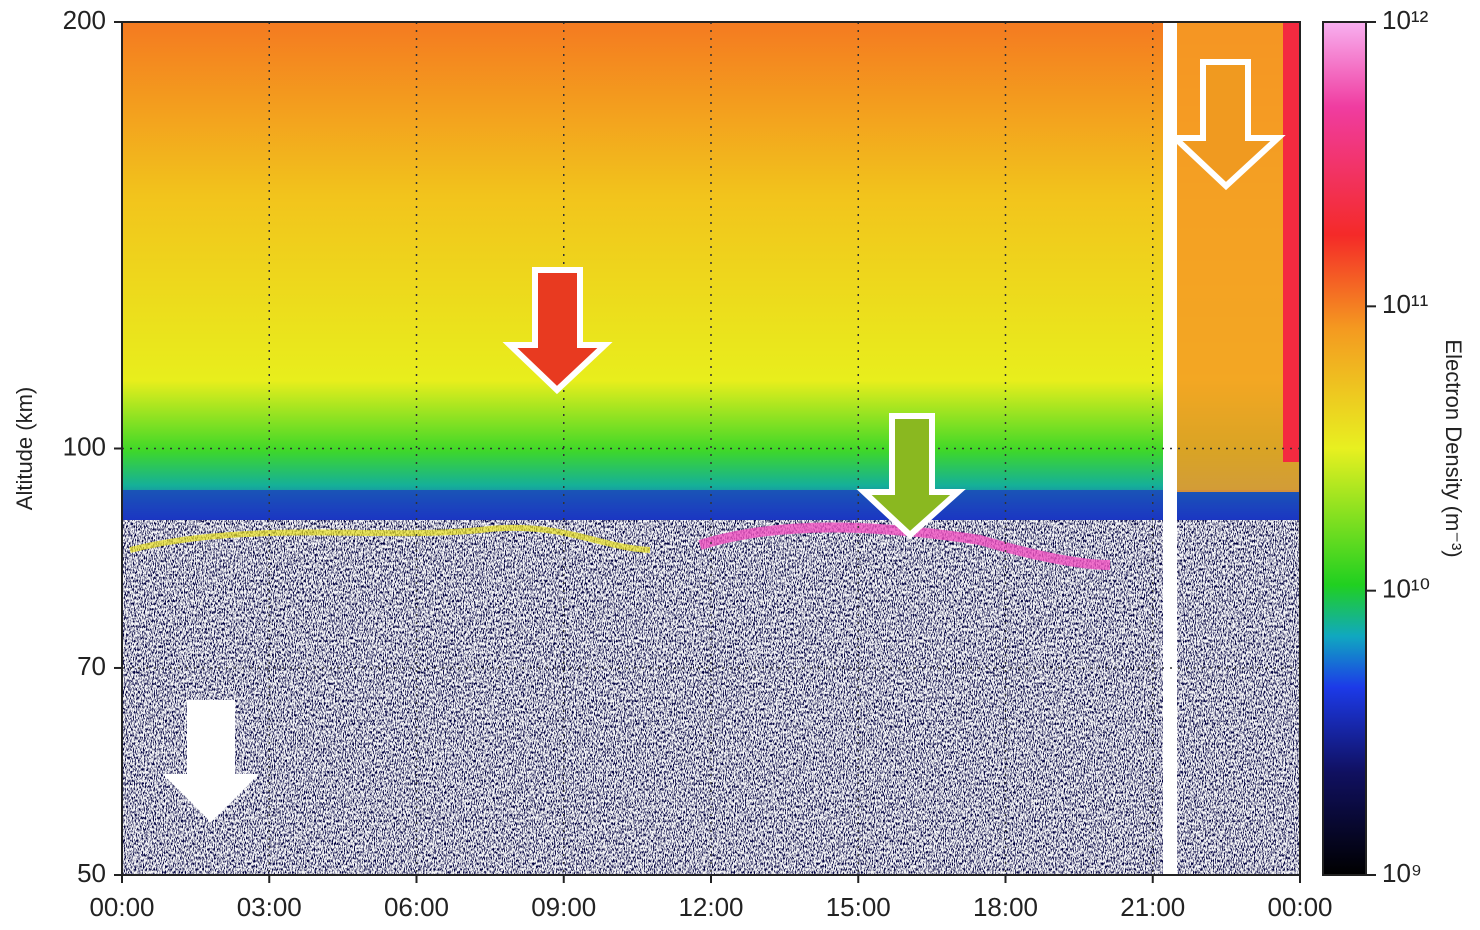 The height and width of the screenshot is (930, 1480). Describe the element at coordinates (1405, 304) in the screenshot. I see `colorbar-tick-label: 10¹¹` at that location.